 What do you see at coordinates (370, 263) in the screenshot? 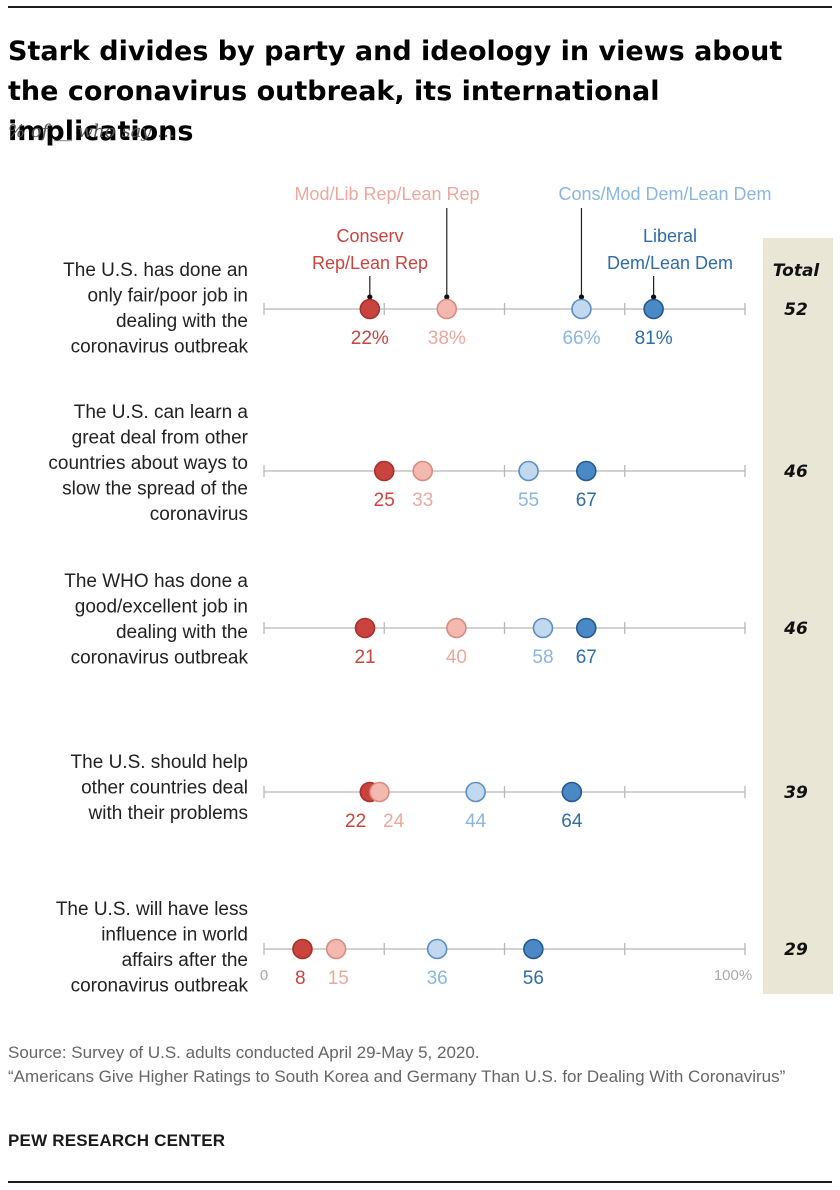
I see `legend-label-conserv_rep: Rep/Lean Rep` at bounding box center [370, 263].